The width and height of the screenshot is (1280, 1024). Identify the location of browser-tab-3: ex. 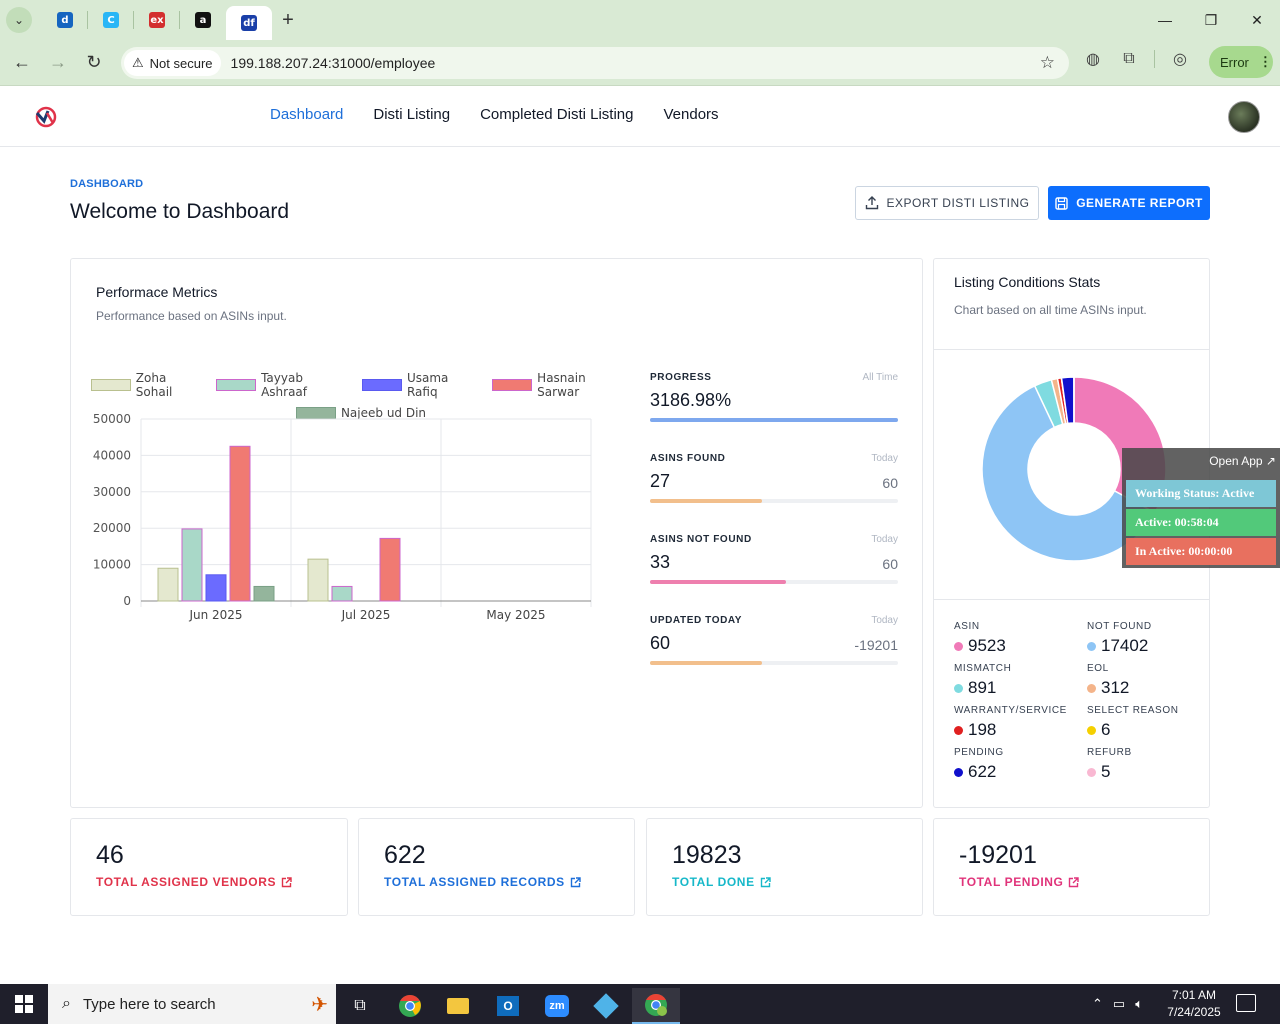
(157, 20).